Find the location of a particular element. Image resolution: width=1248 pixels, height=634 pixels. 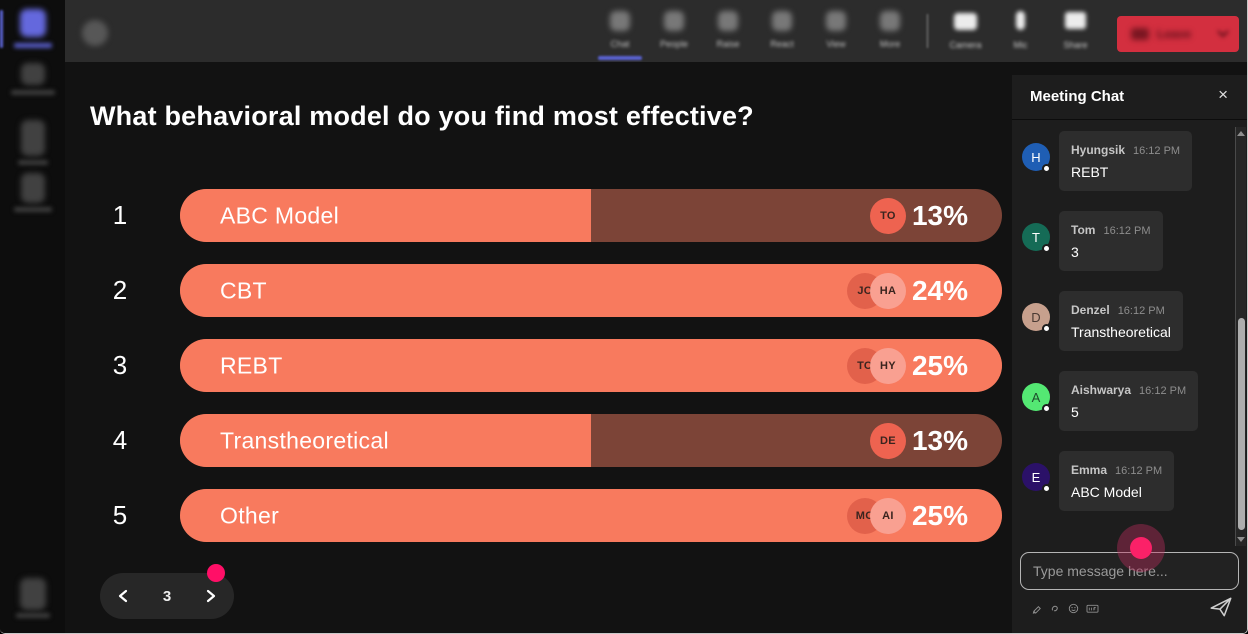

poll-option-bar: CBT JO HA 24% is located at coordinates (591, 290).